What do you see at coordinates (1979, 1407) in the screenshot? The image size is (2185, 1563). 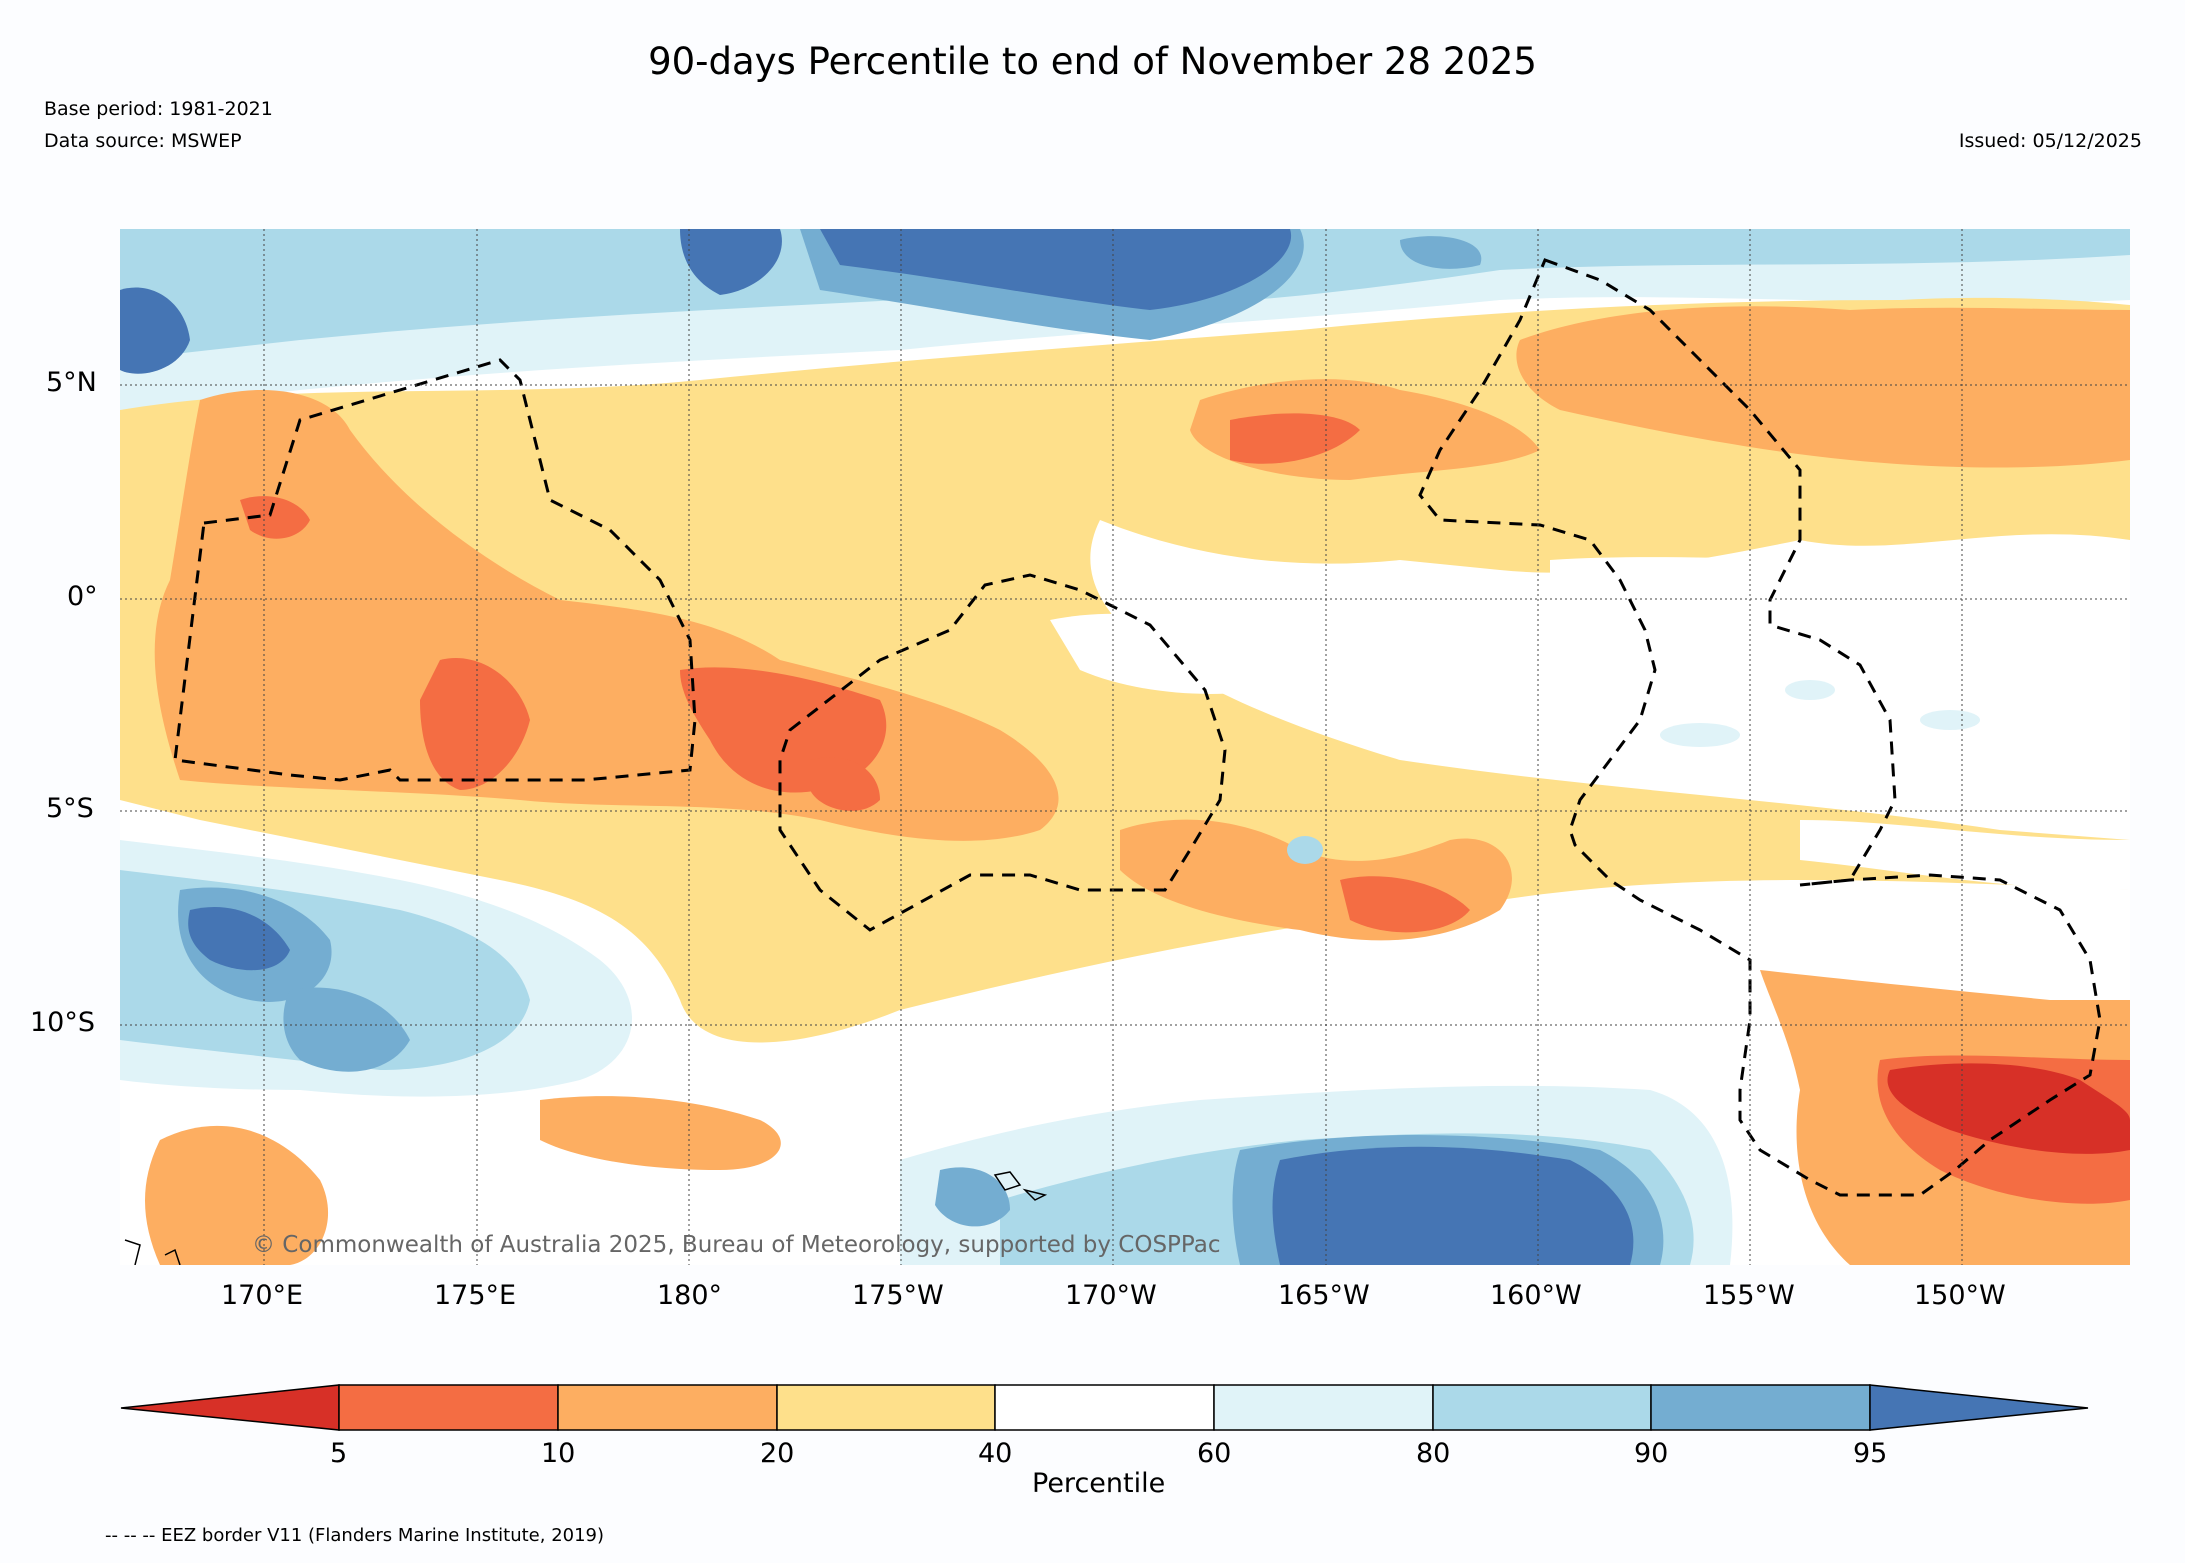 I see `colorbar-upper-extend` at bounding box center [1979, 1407].